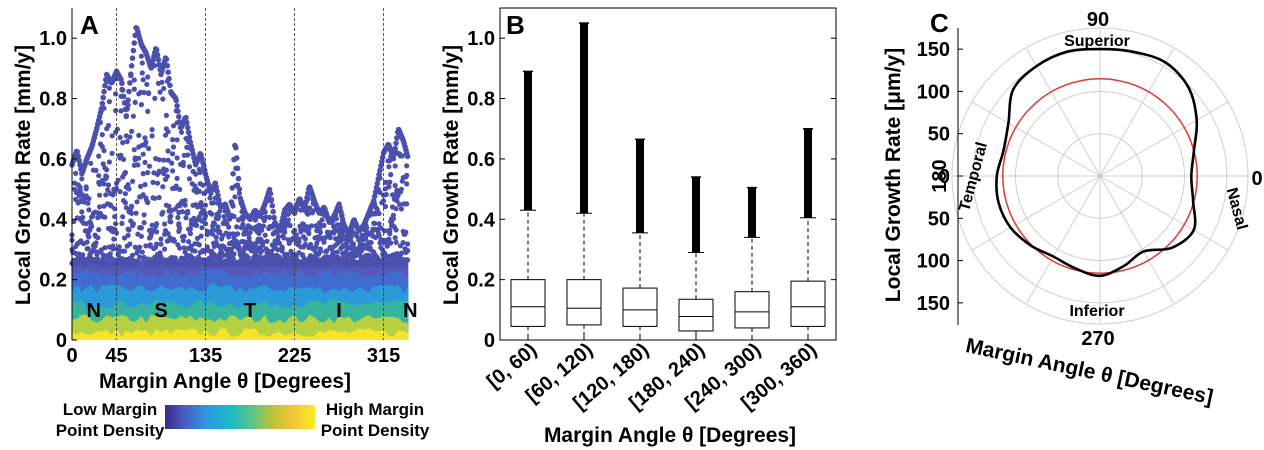 This screenshot has width=1264, height=450. Describe the element at coordinates (53, 160) in the screenshot. I see `y-tick-label: 0.6` at that location.